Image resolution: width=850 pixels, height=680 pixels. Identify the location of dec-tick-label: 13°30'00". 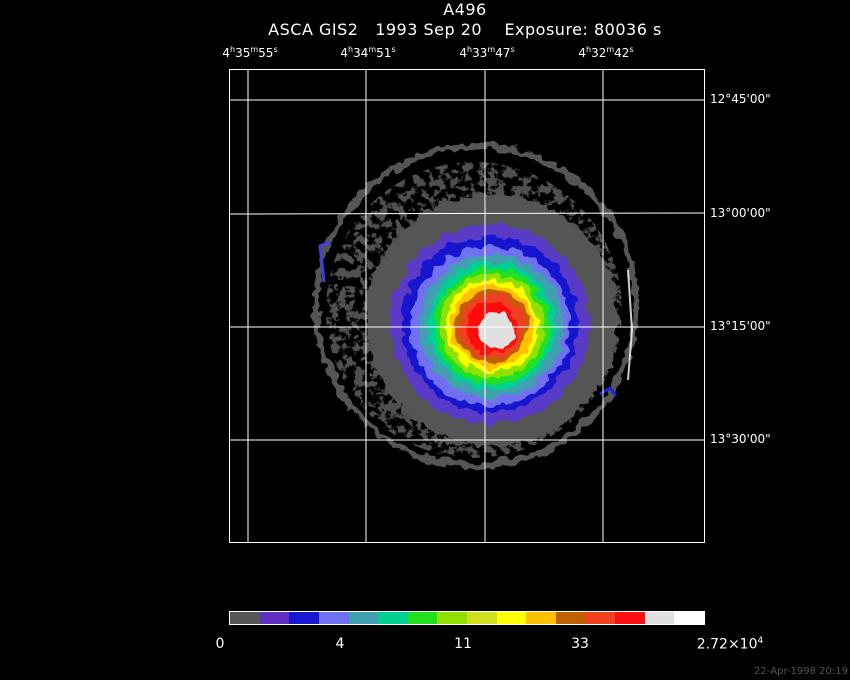
(740, 439).